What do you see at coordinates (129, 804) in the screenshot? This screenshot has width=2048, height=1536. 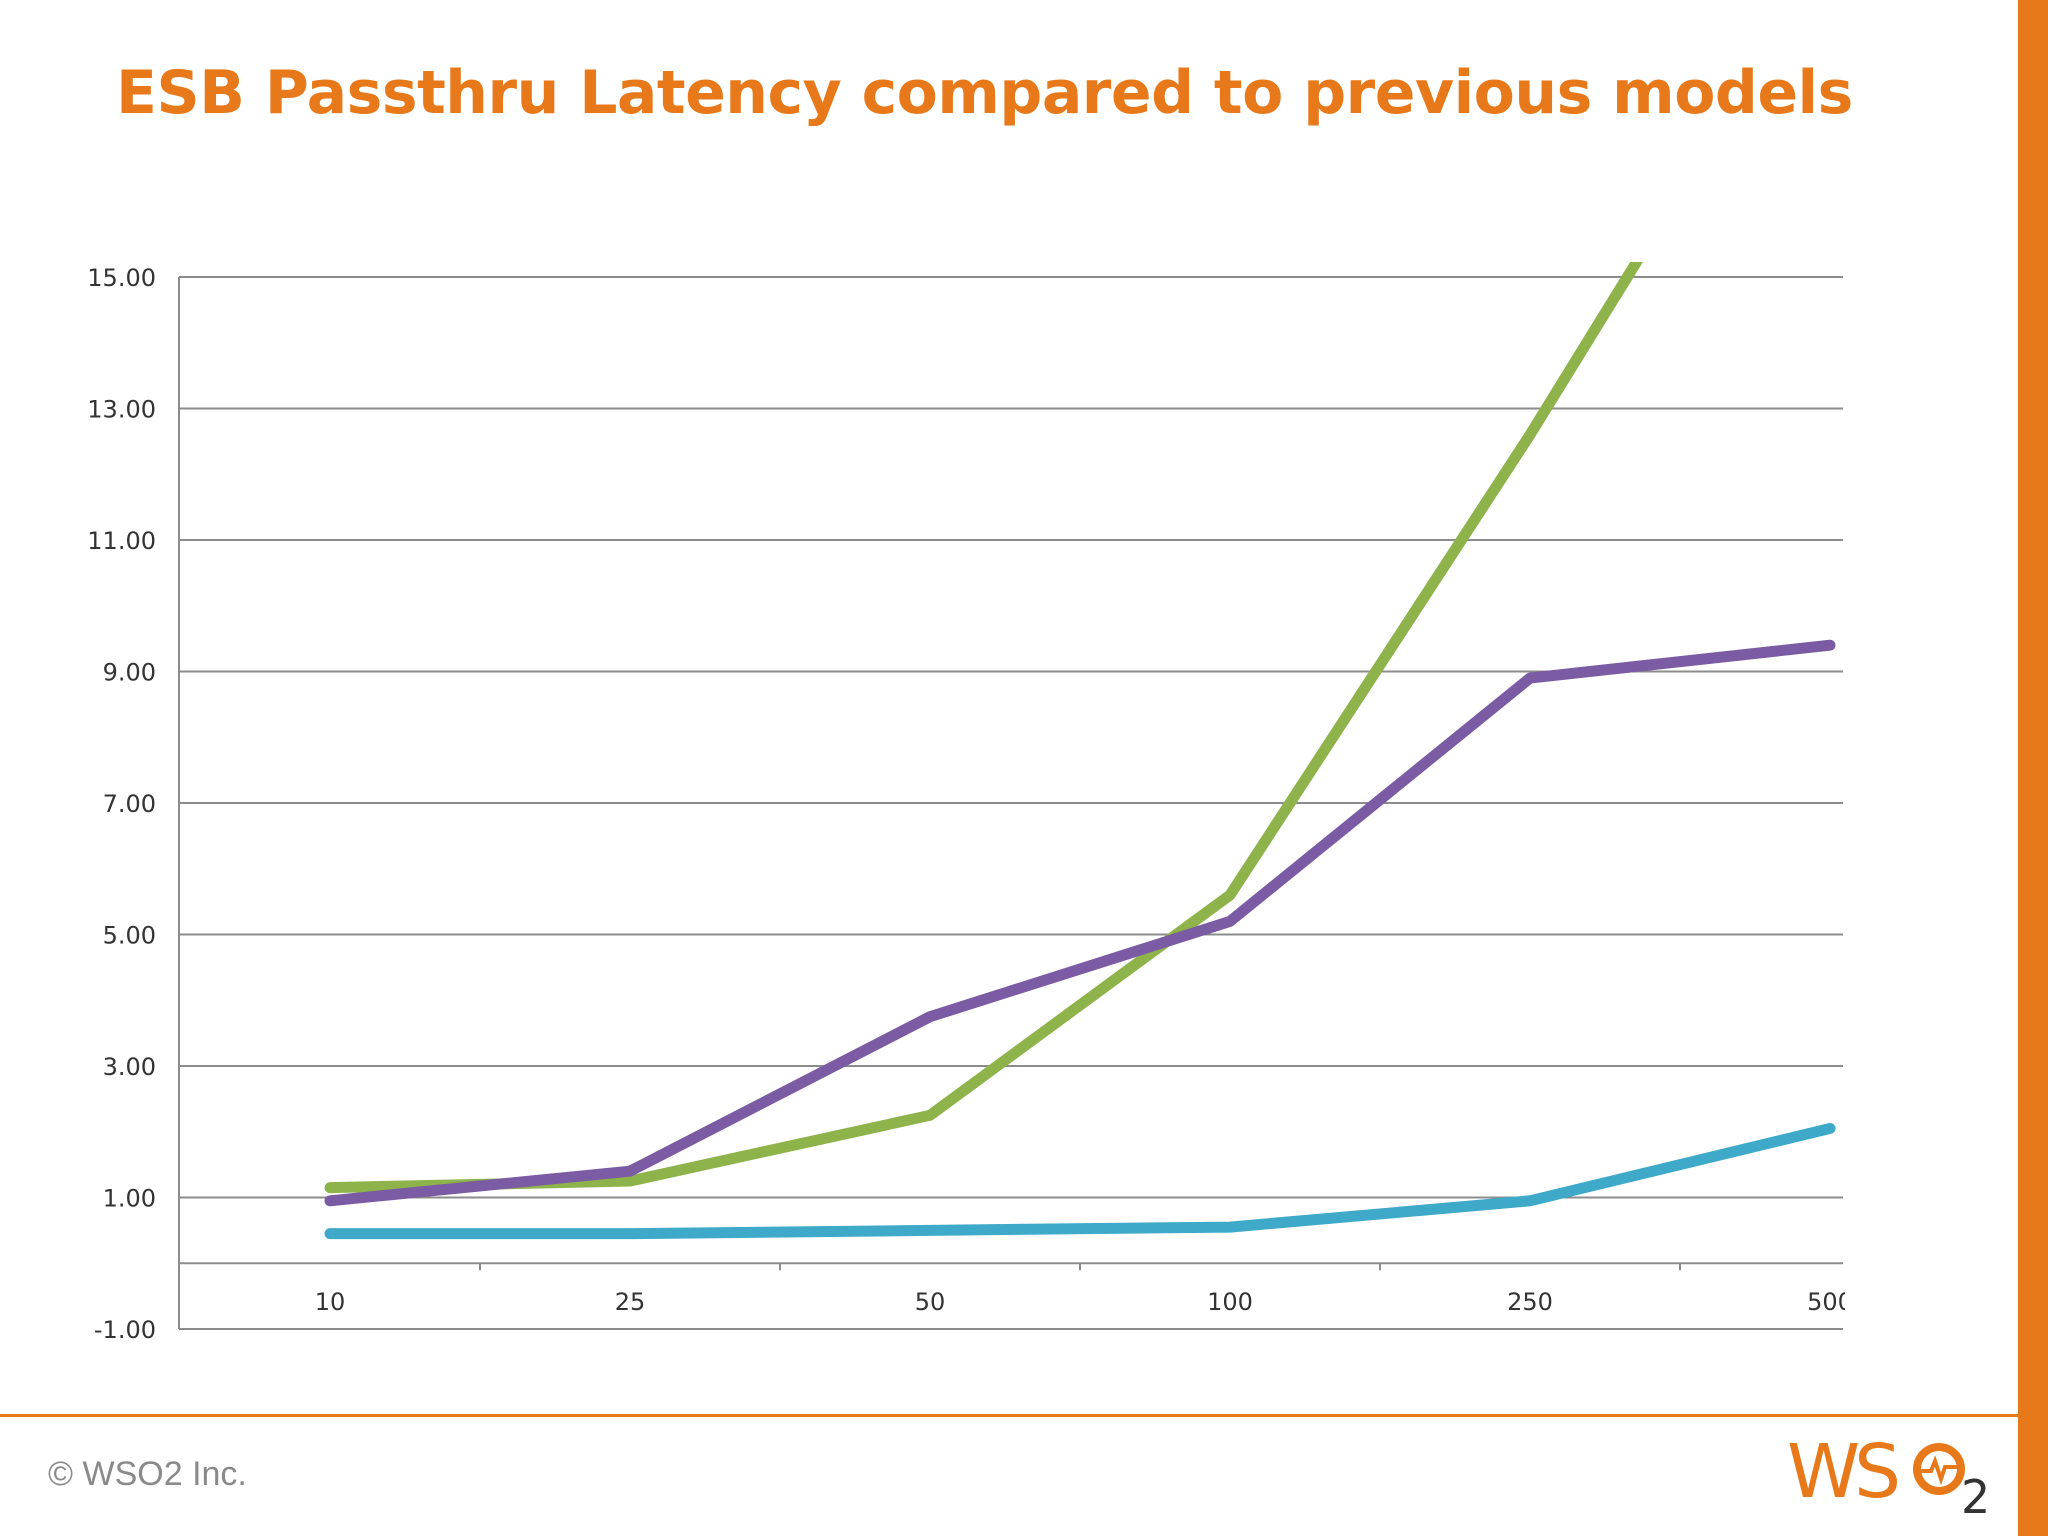 I see `y-tick-label: 7.00` at bounding box center [129, 804].